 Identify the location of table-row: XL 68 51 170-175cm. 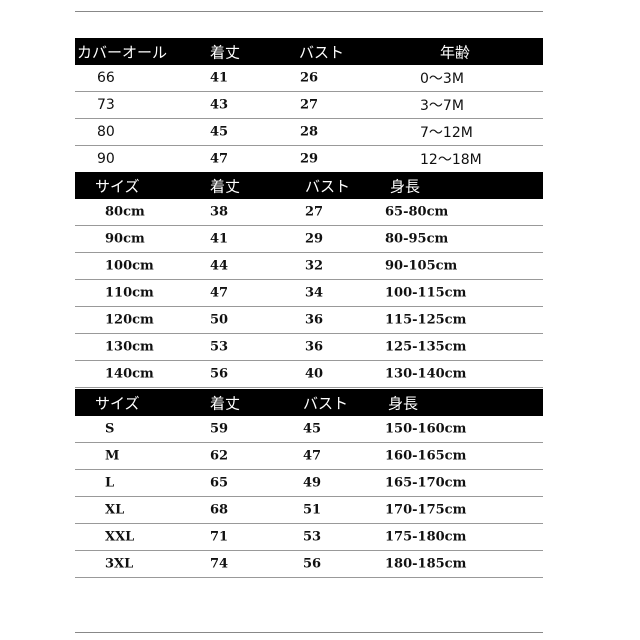
(309, 510).